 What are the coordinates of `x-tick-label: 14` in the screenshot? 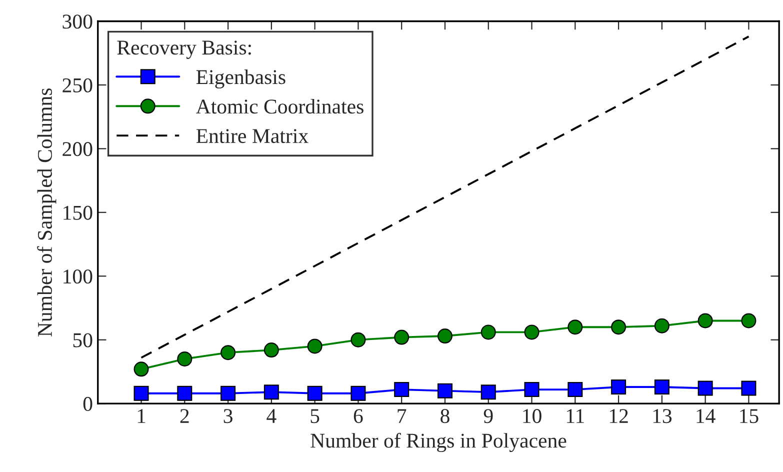 It's located at (706, 416).